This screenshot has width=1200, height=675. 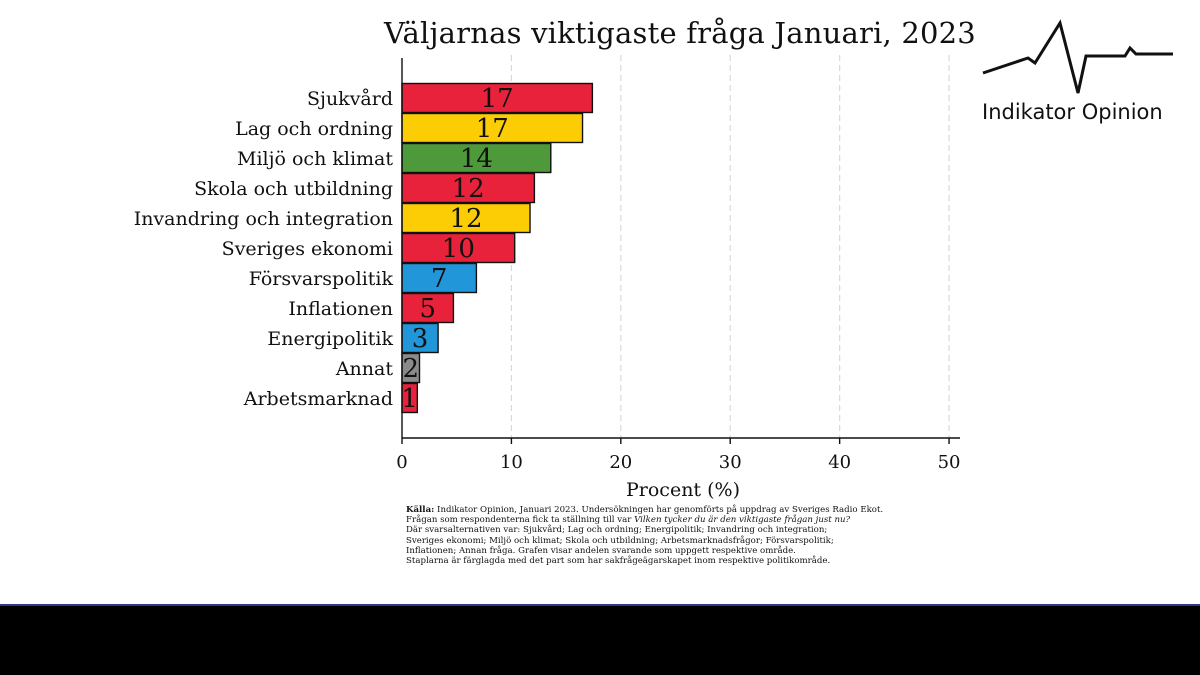 I want to click on bottom-black-bar, so click(x=600, y=639).